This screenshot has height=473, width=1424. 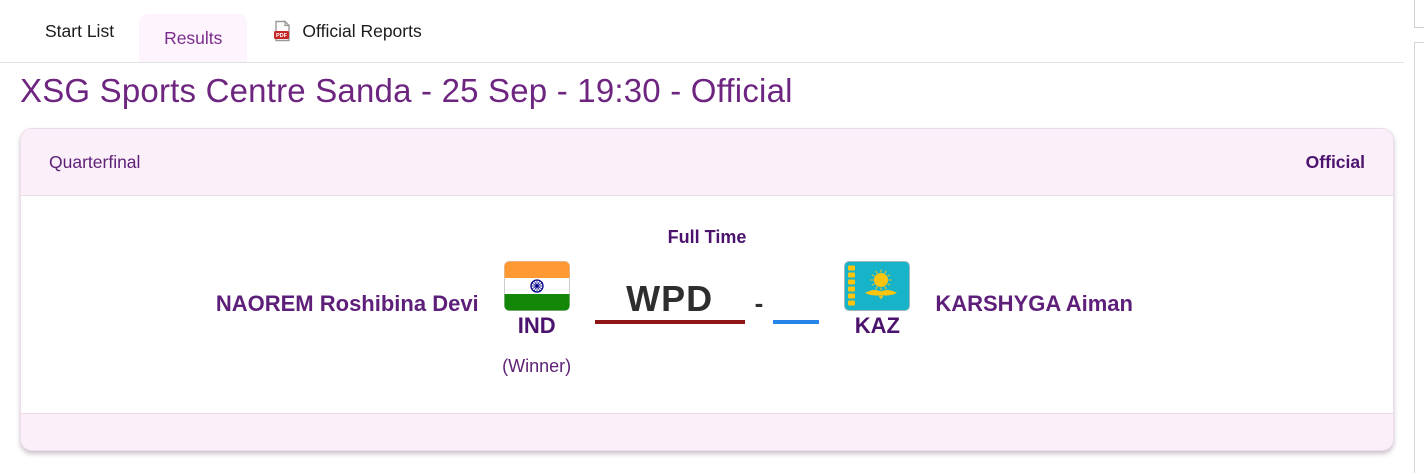 What do you see at coordinates (1419, 27) in the screenshot?
I see `scrollbar-thumb-cap` at bounding box center [1419, 27].